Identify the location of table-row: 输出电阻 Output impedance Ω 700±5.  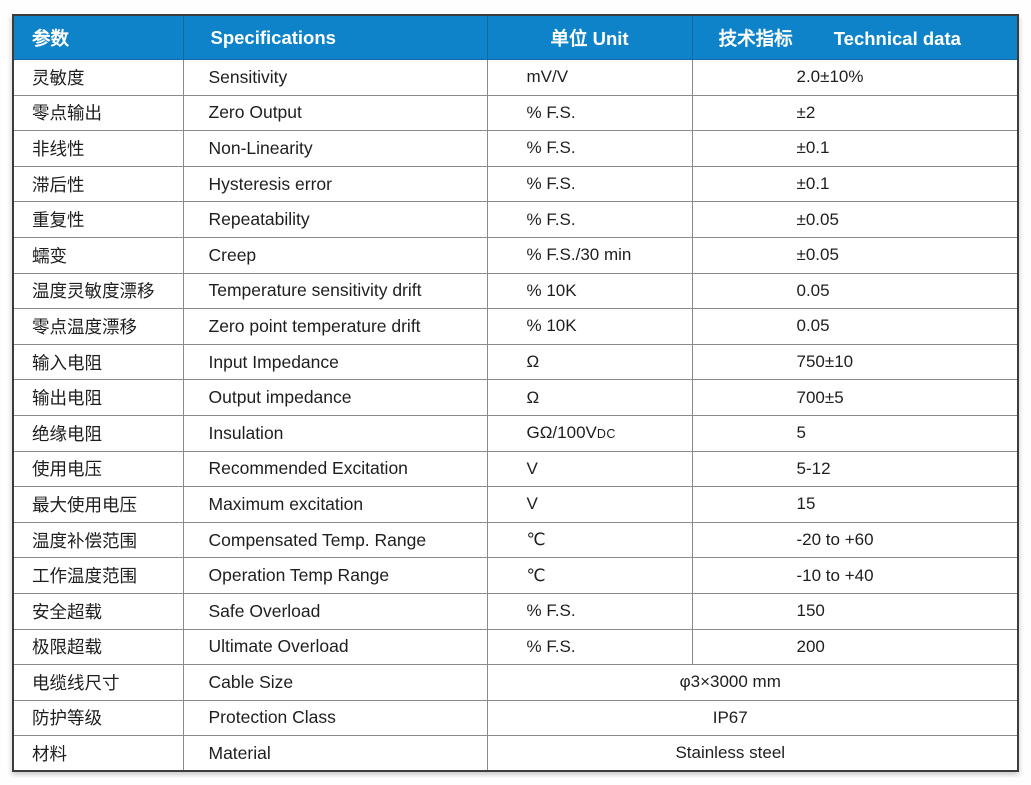
(515, 397).